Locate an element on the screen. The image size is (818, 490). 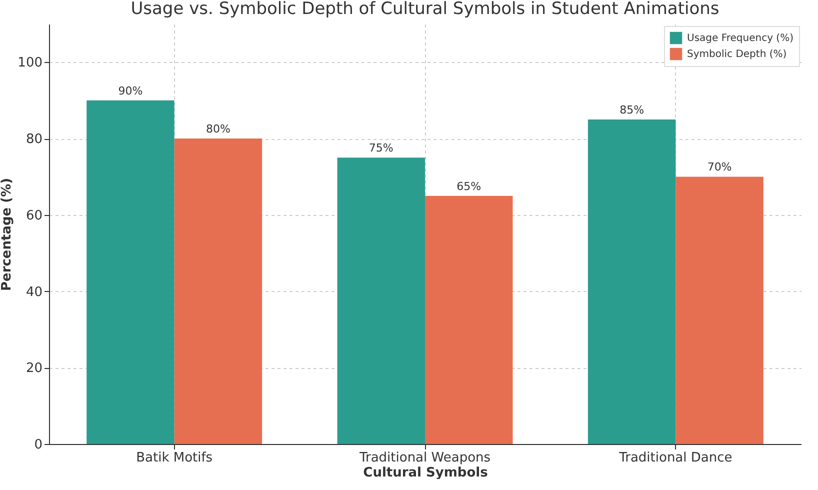
data-label: 75% is located at coordinates (381, 148).